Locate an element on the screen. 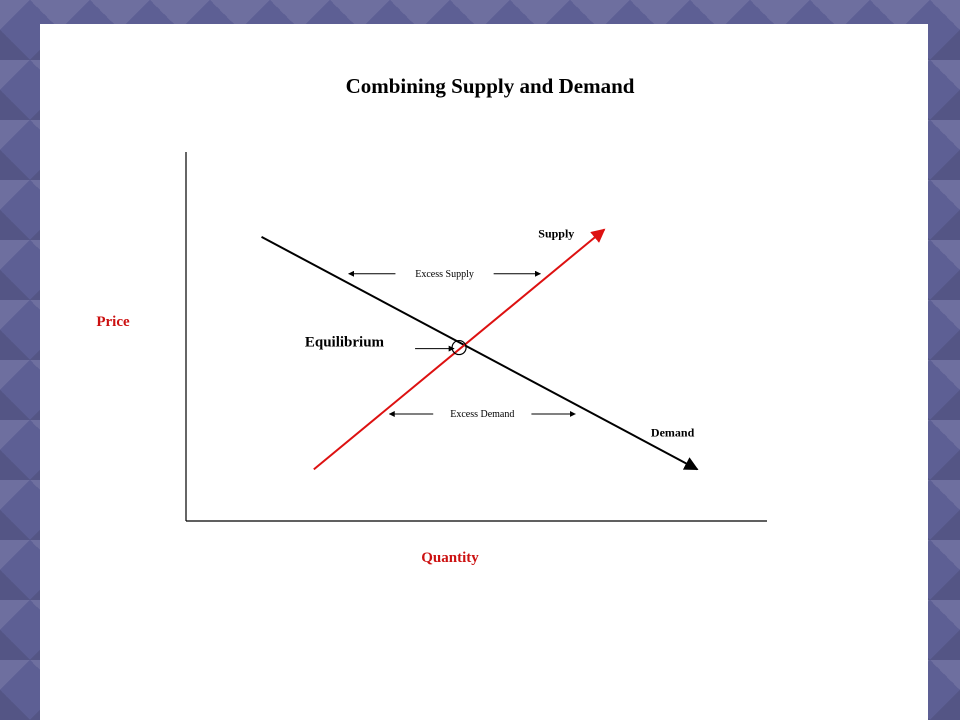  series-label-demand: Demand is located at coordinates (673, 432).